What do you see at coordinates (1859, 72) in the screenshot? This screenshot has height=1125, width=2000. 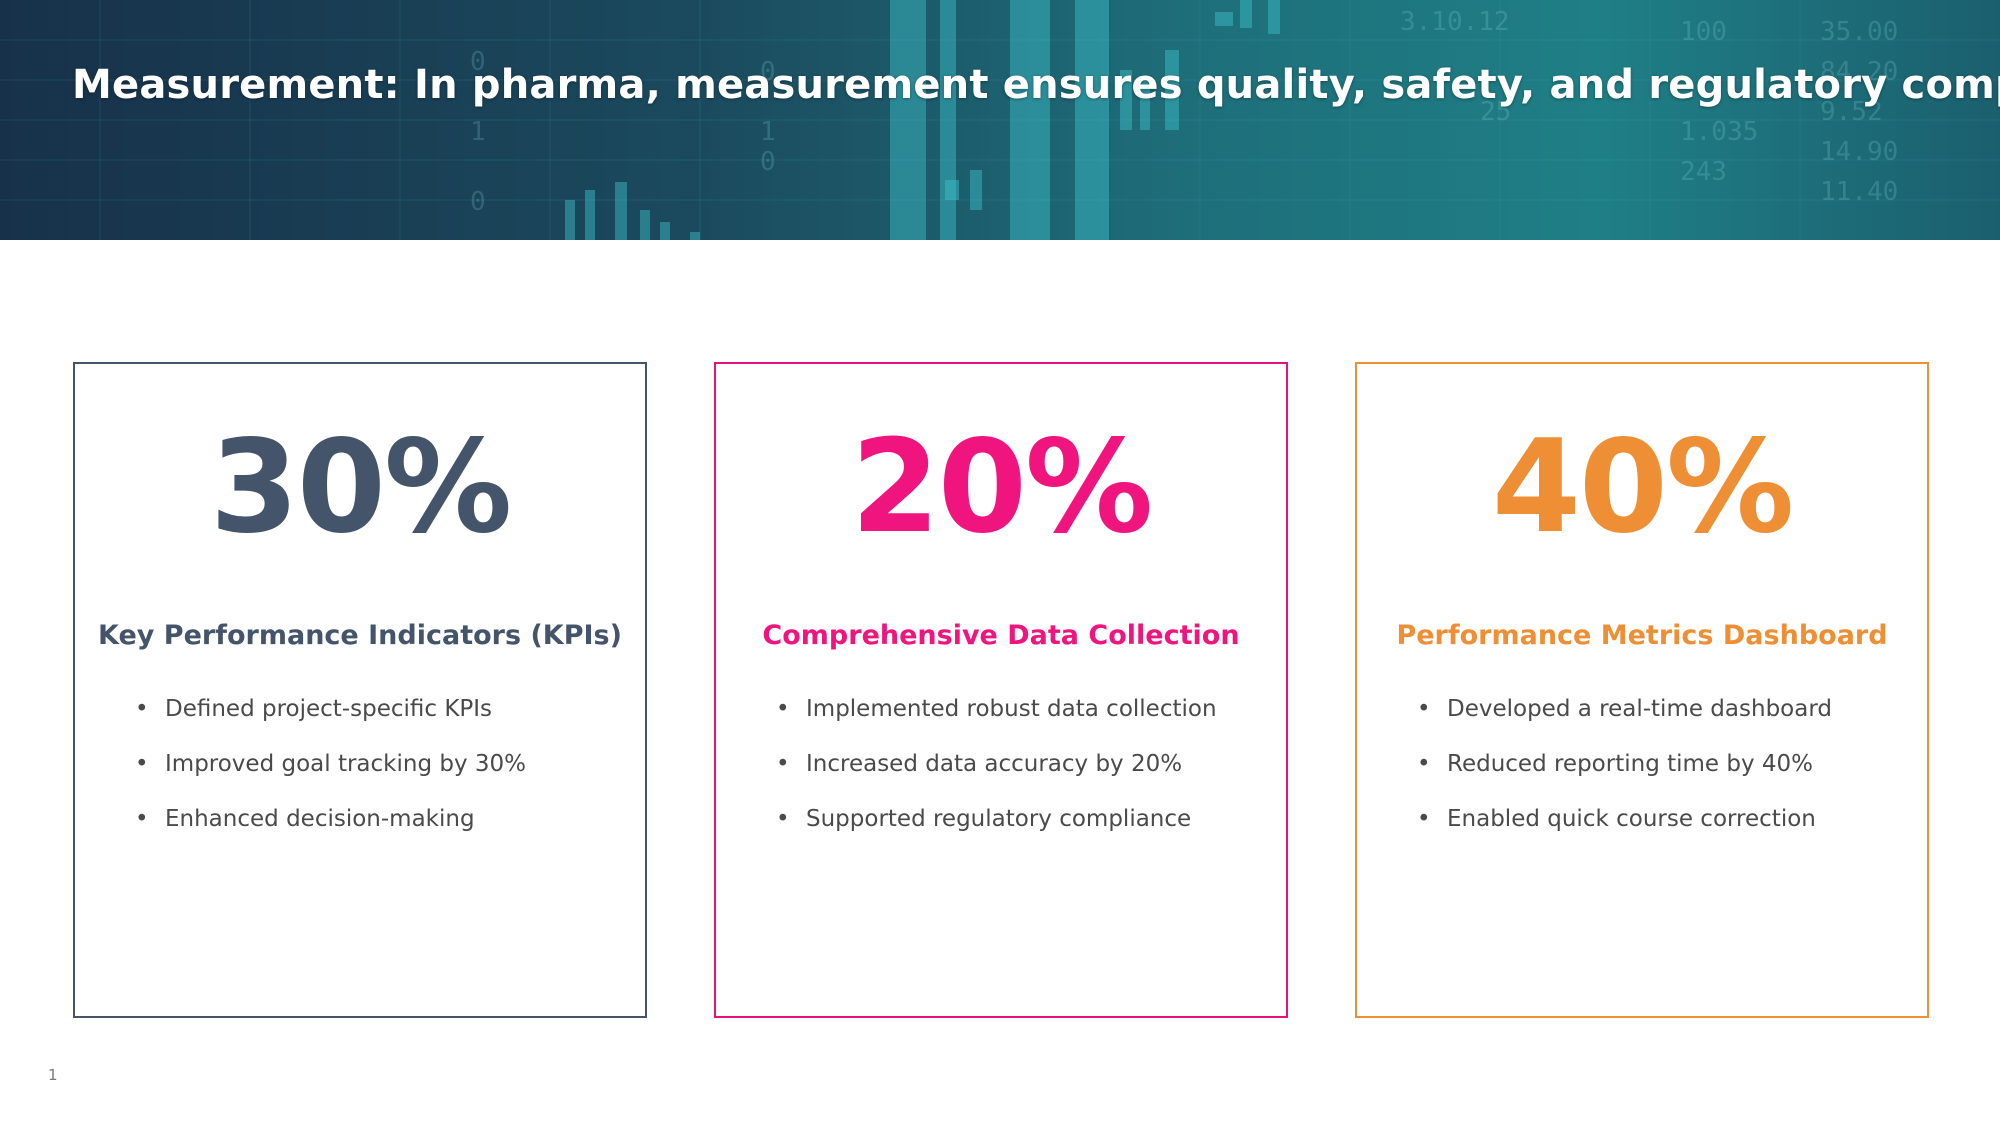 I see `svg-text: 84.20` at bounding box center [1859, 72].